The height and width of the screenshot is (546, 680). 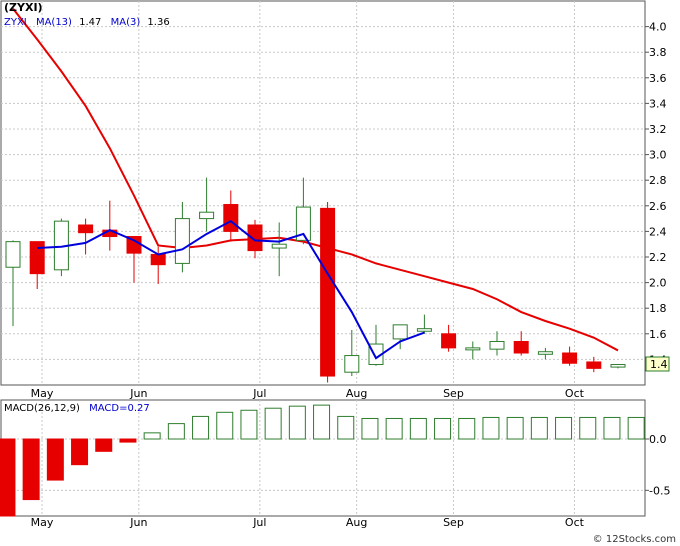 I want to click on price-y-tick-label: 1.6, so click(x=658, y=334).